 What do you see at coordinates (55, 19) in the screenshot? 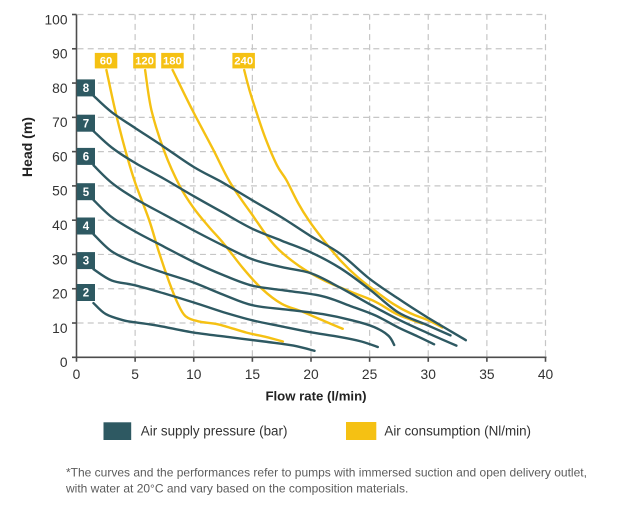
I see `svg-text: 100` at bounding box center [55, 19].